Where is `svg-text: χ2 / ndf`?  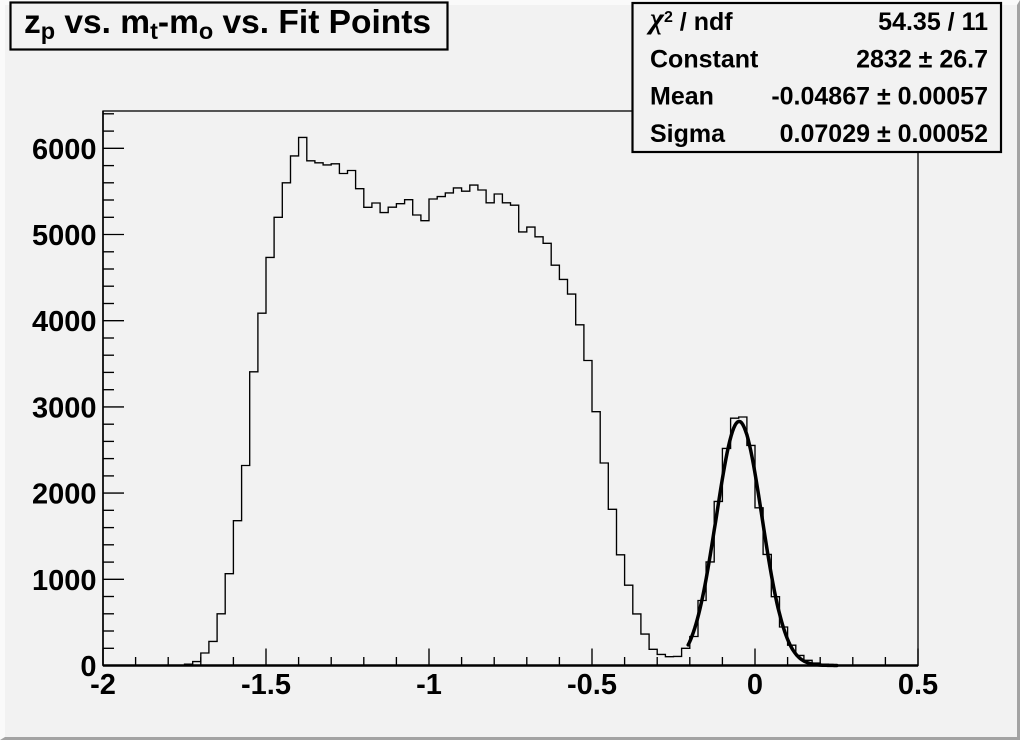
svg-text: χ2 / ndf is located at coordinates (689, 19).